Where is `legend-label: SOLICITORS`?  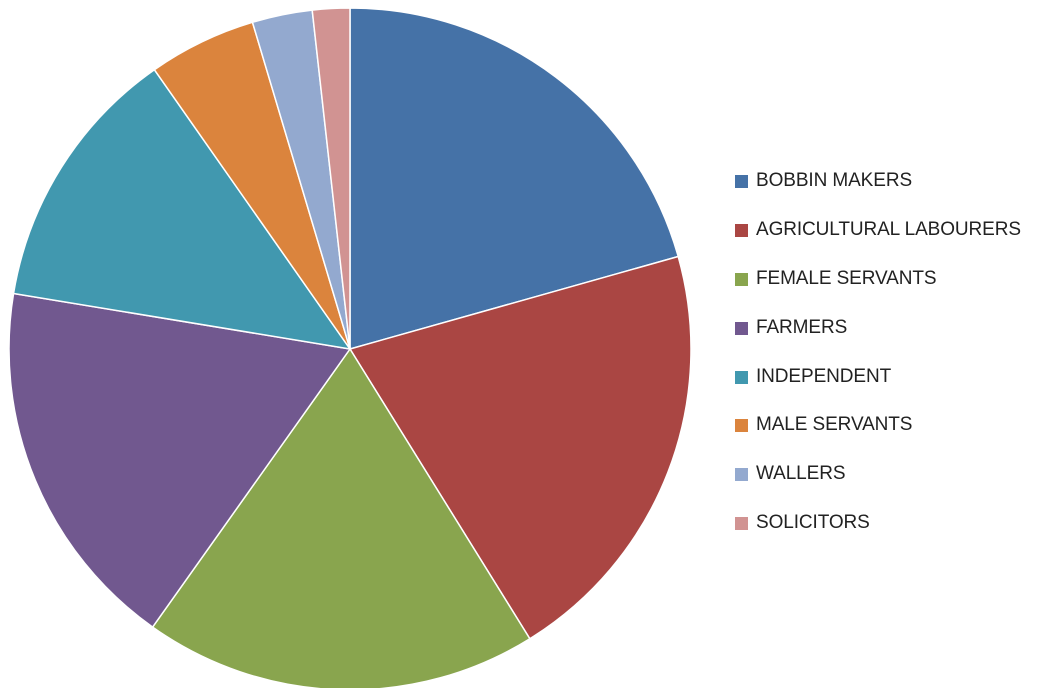 legend-label: SOLICITORS is located at coordinates (813, 523).